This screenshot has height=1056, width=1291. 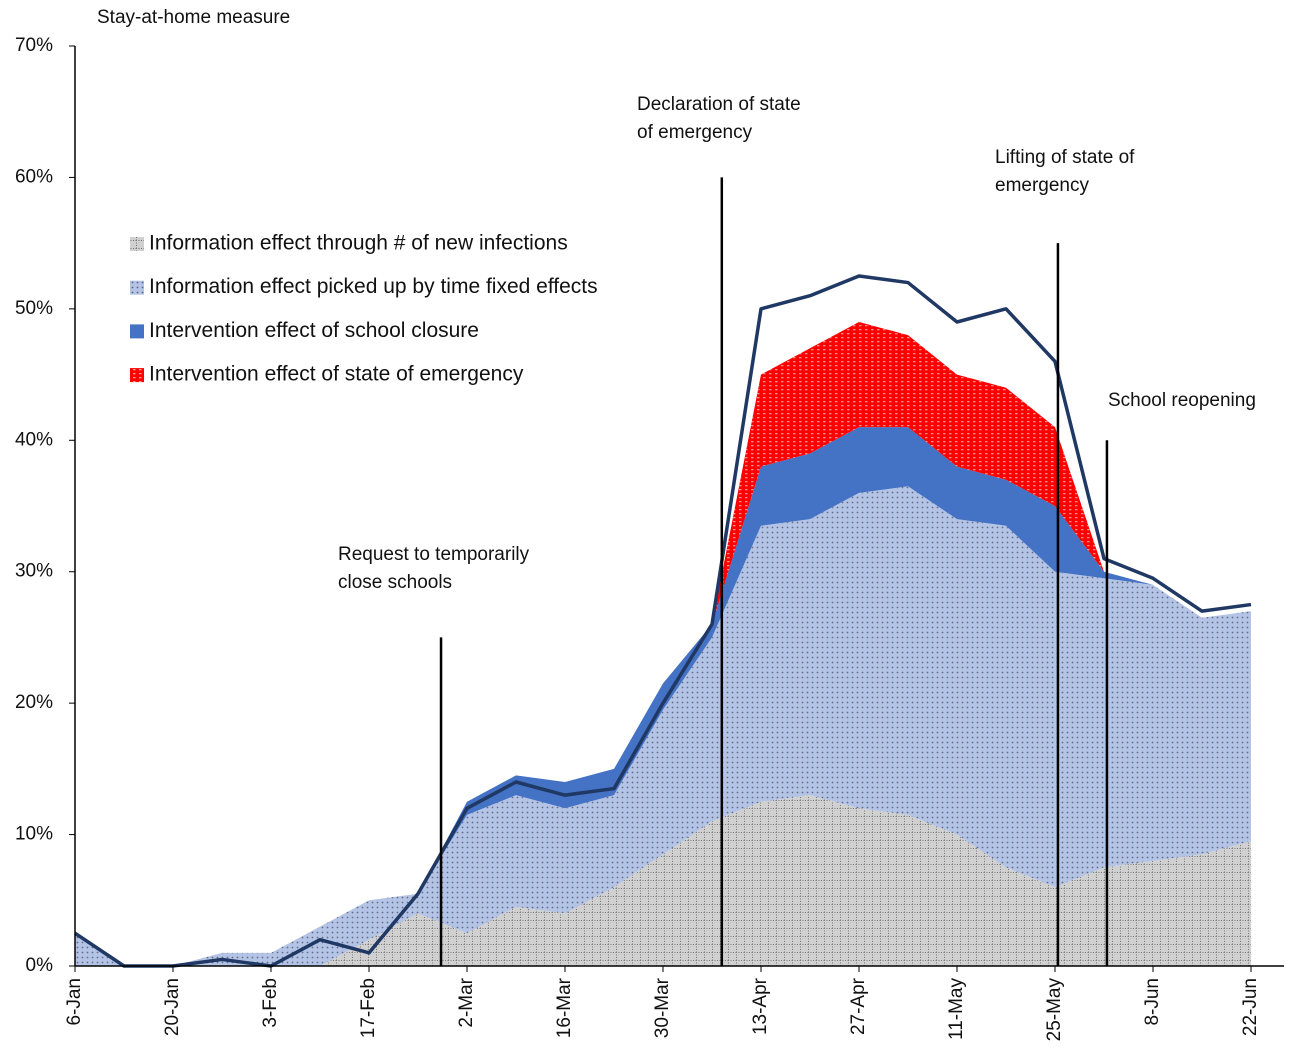 What do you see at coordinates (466, 1002) in the screenshot?
I see `x-tick-label: 2-Mar` at bounding box center [466, 1002].